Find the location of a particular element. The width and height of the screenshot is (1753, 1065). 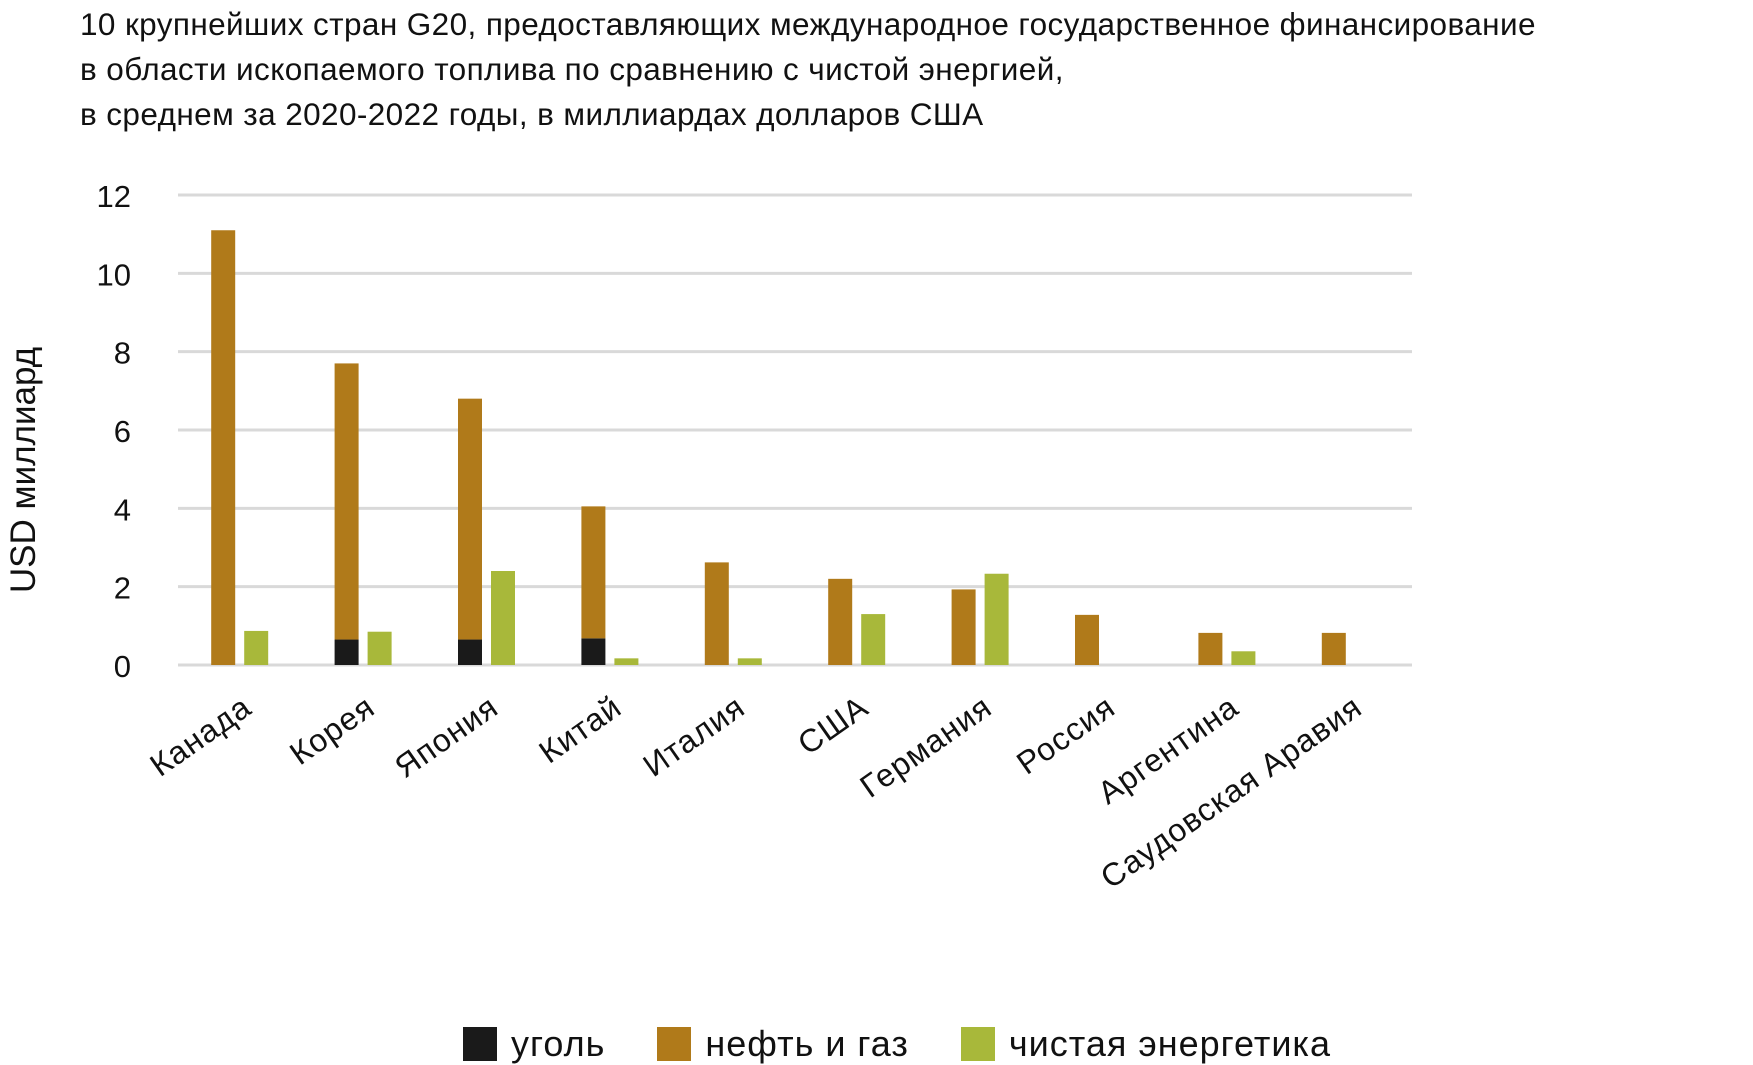

y-tick-label: 2 is located at coordinates (122, 588).